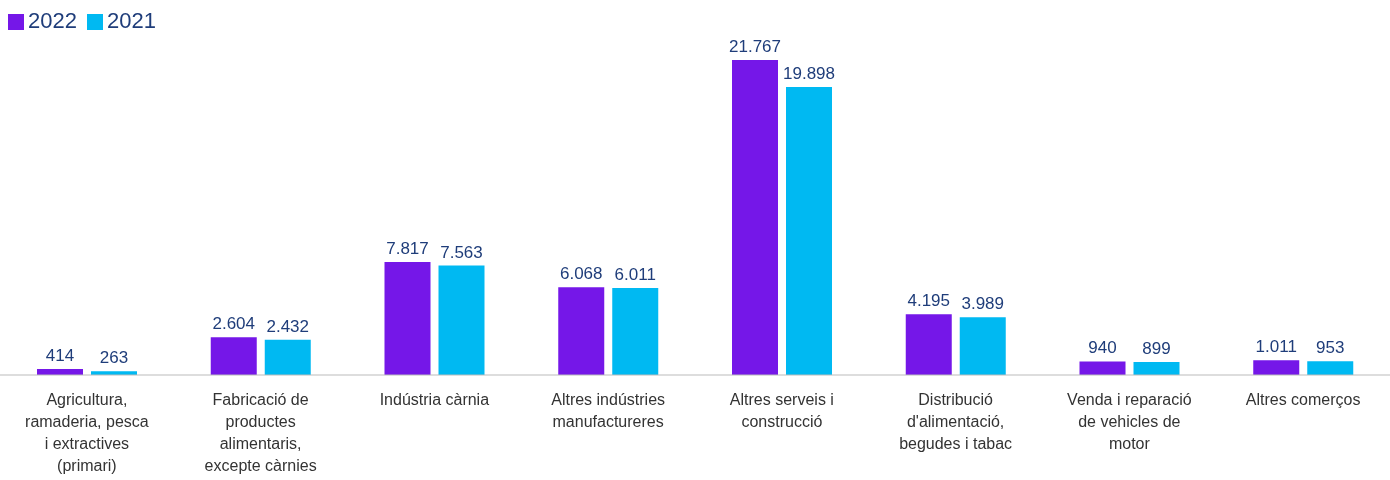 The height and width of the screenshot is (480, 1390). What do you see at coordinates (1303, 399) in the screenshot?
I see `x-tick-label: Altres comerços` at bounding box center [1303, 399].